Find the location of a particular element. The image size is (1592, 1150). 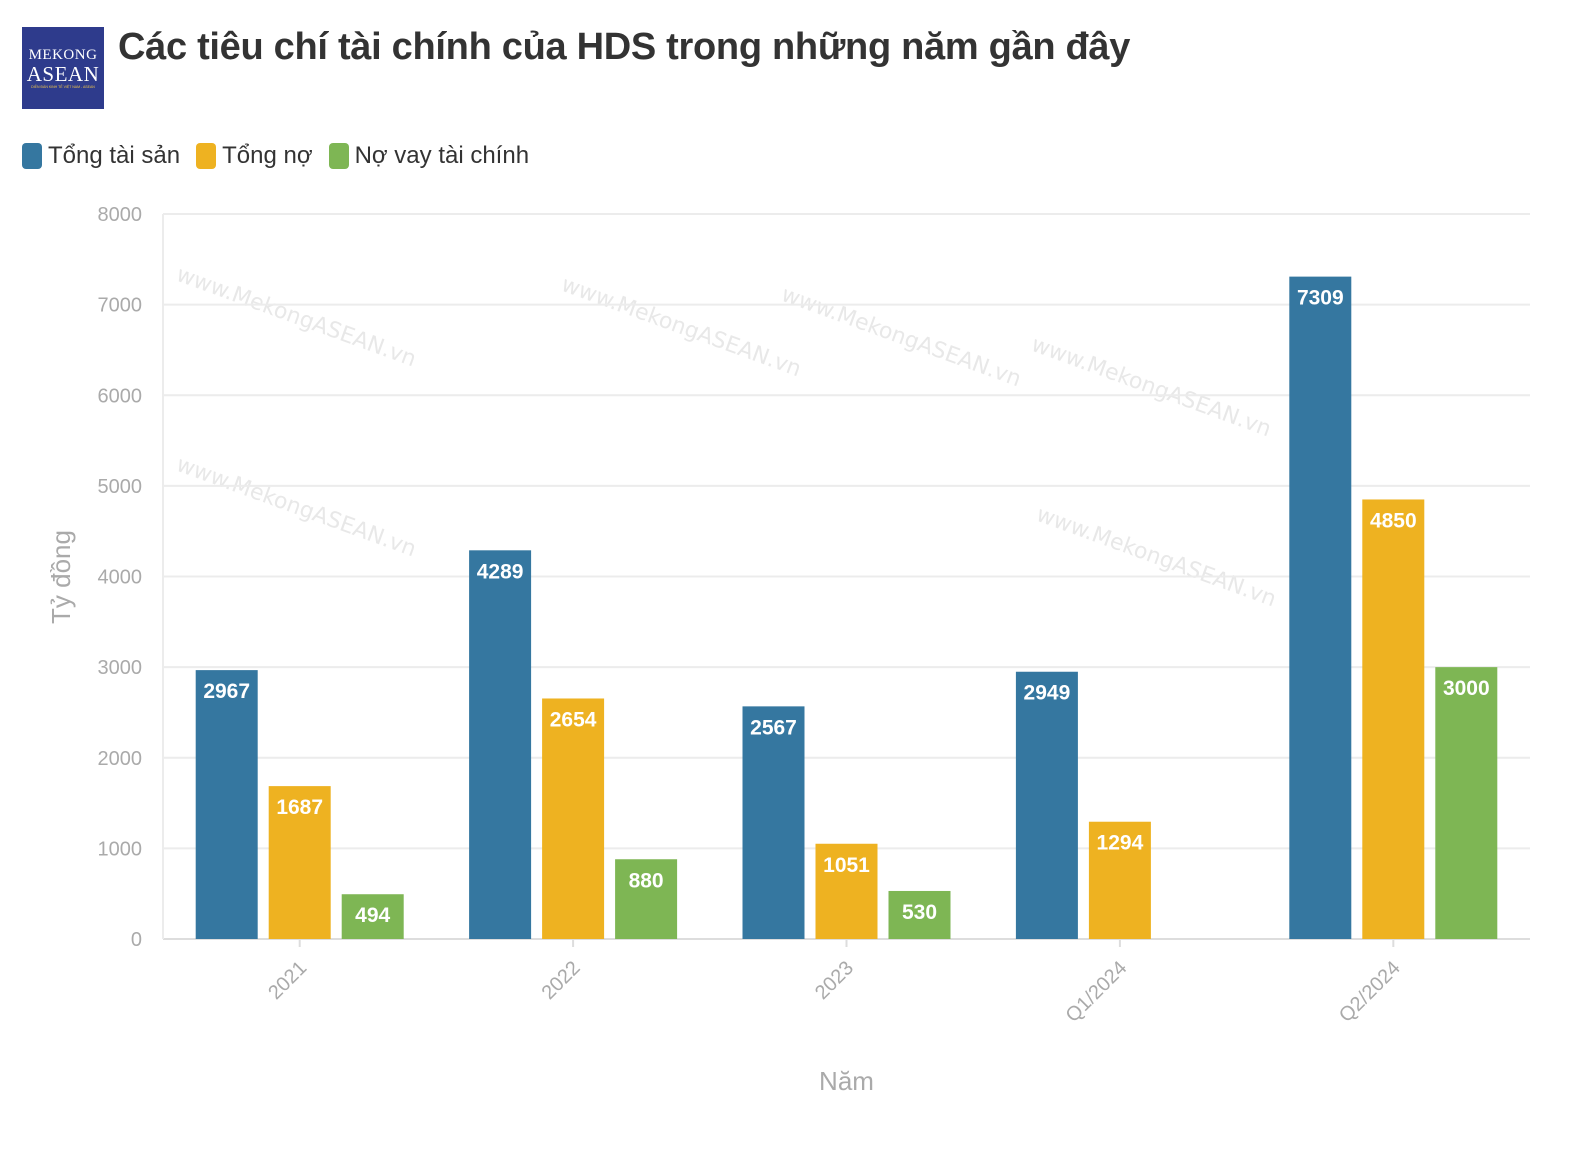

y-tick-label: 6000 is located at coordinates (120, 396).